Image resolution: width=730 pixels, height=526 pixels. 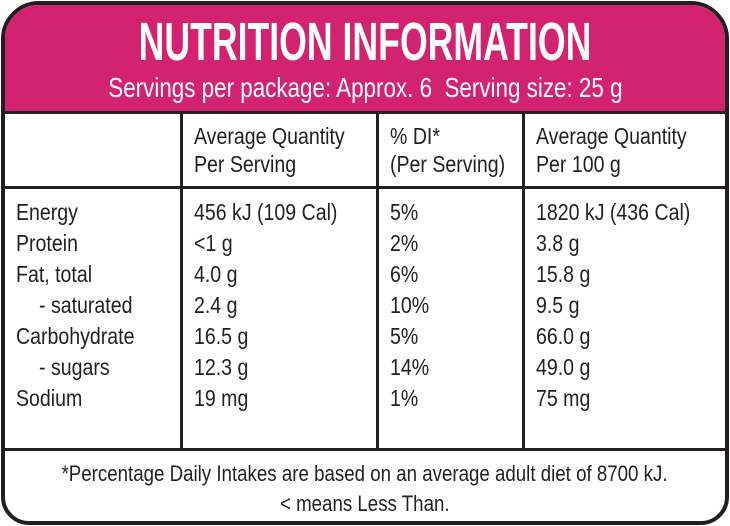 What do you see at coordinates (49, 398) in the screenshot?
I see `nutrient-label: Sodium` at bounding box center [49, 398].